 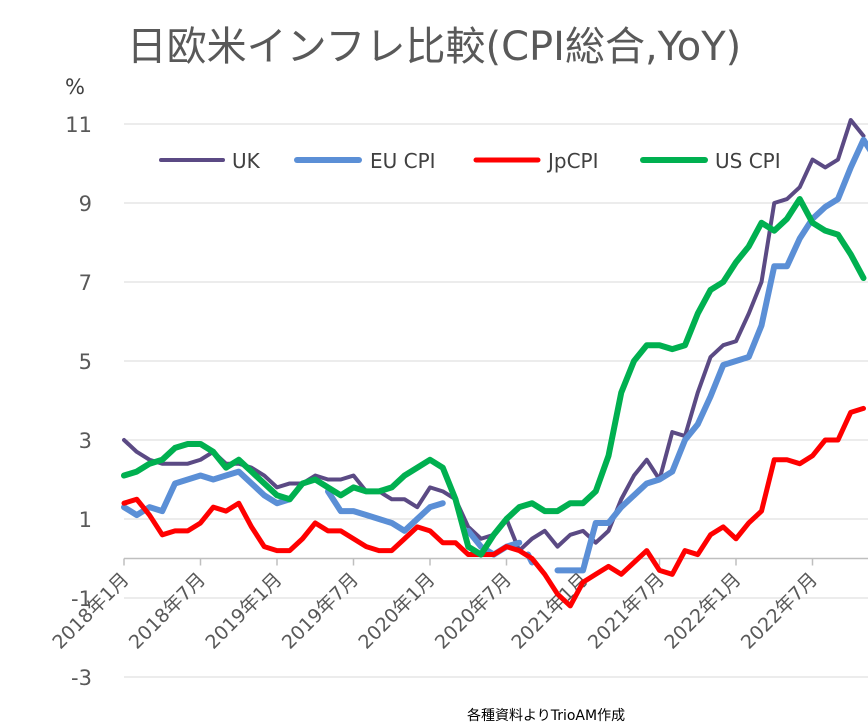 I want to click on x-tick-label: 2018年1月, so click(x=90, y=610).